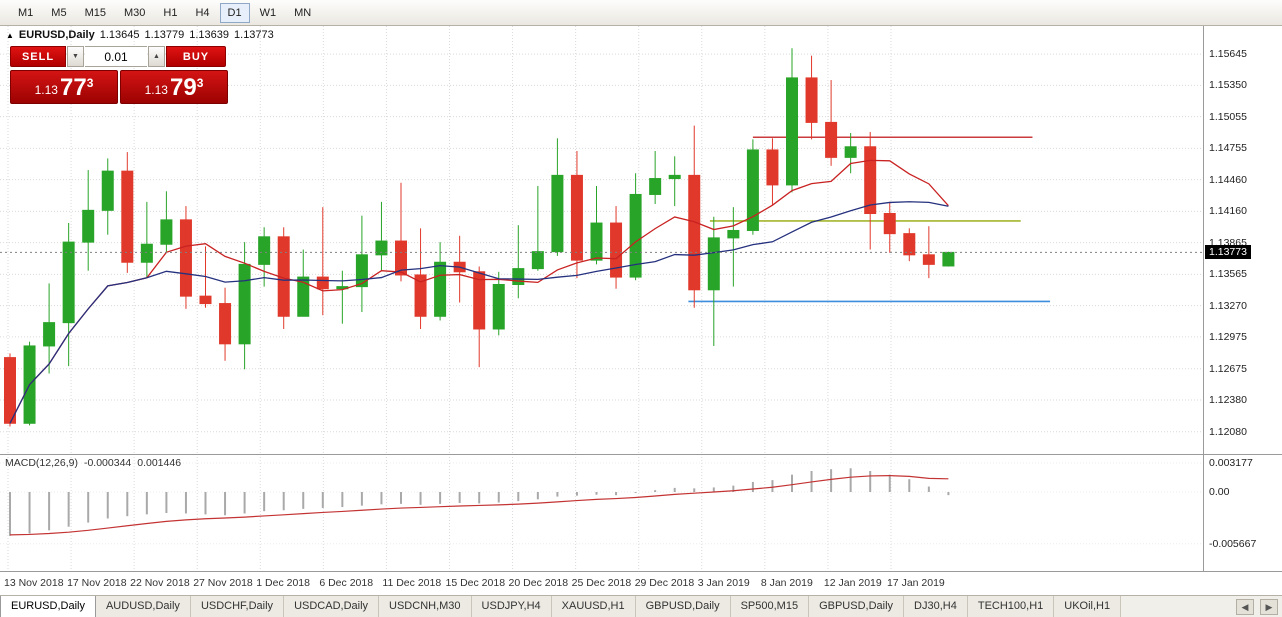 This screenshot has height=617, width=1282. I want to click on sell-button: SELL, so click(38, 56).